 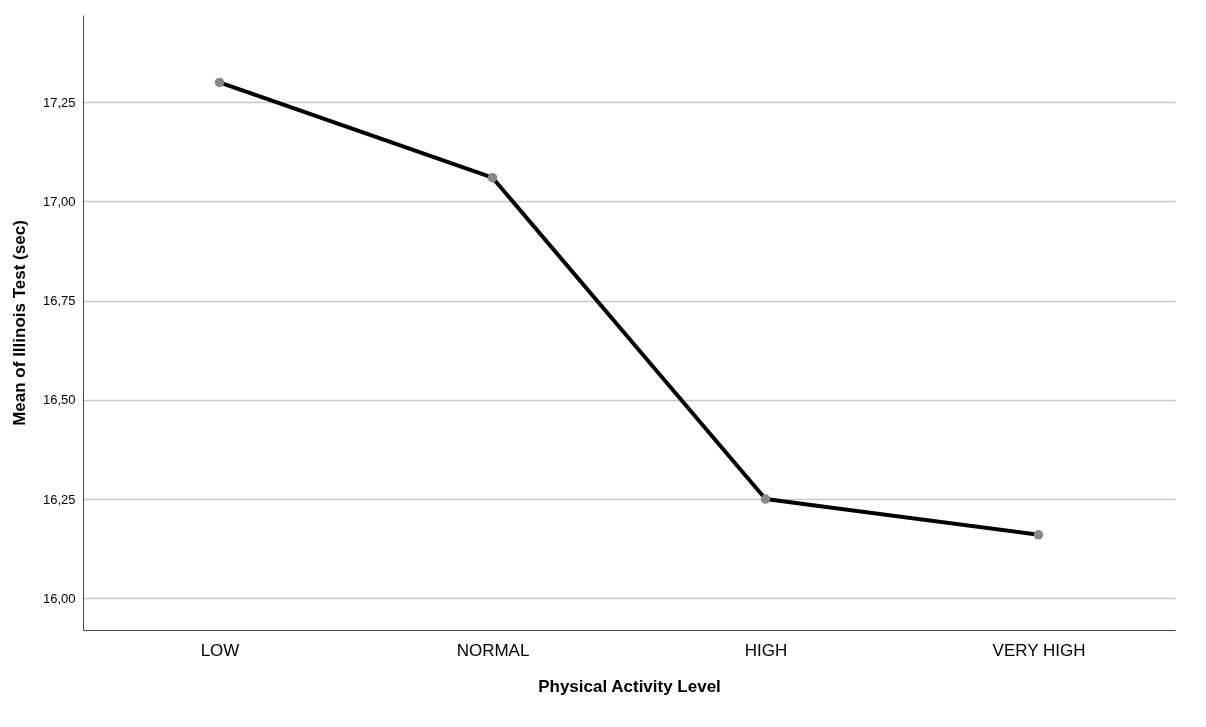 What do you see at coordinates (59, 102) in the screenshot?
I see `y-tick-label: 17,25` at bounding box center [59, 102].